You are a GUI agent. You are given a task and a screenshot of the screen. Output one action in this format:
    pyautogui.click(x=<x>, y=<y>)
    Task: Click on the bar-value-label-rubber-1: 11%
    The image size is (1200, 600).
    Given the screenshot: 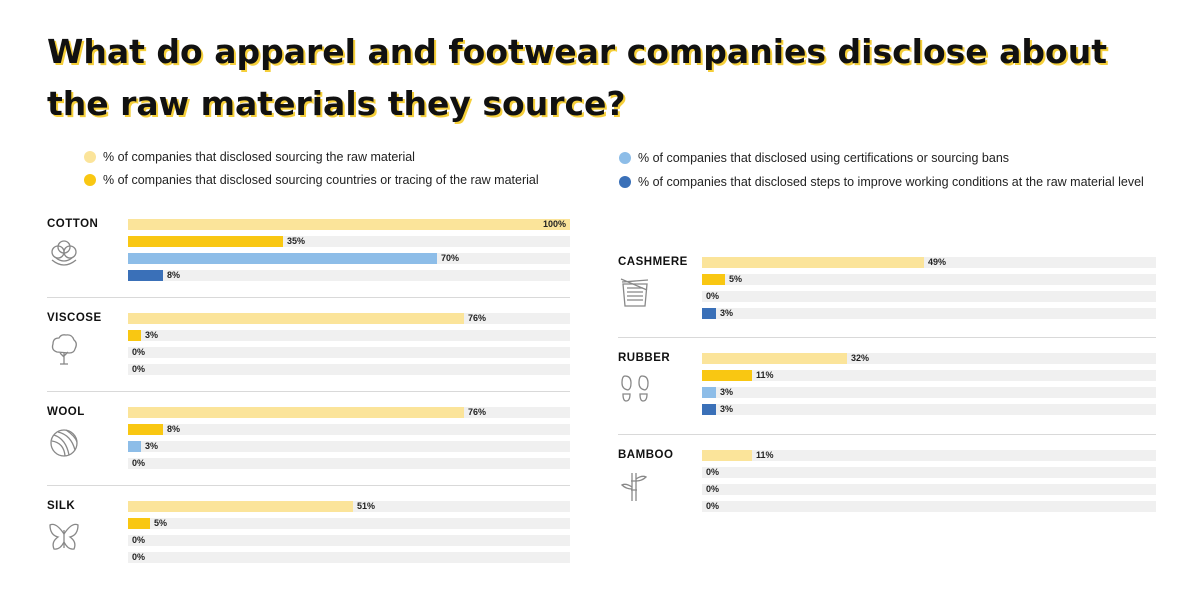 What is the action you would take?
    pyautogui.click(x=765, y=375)
    